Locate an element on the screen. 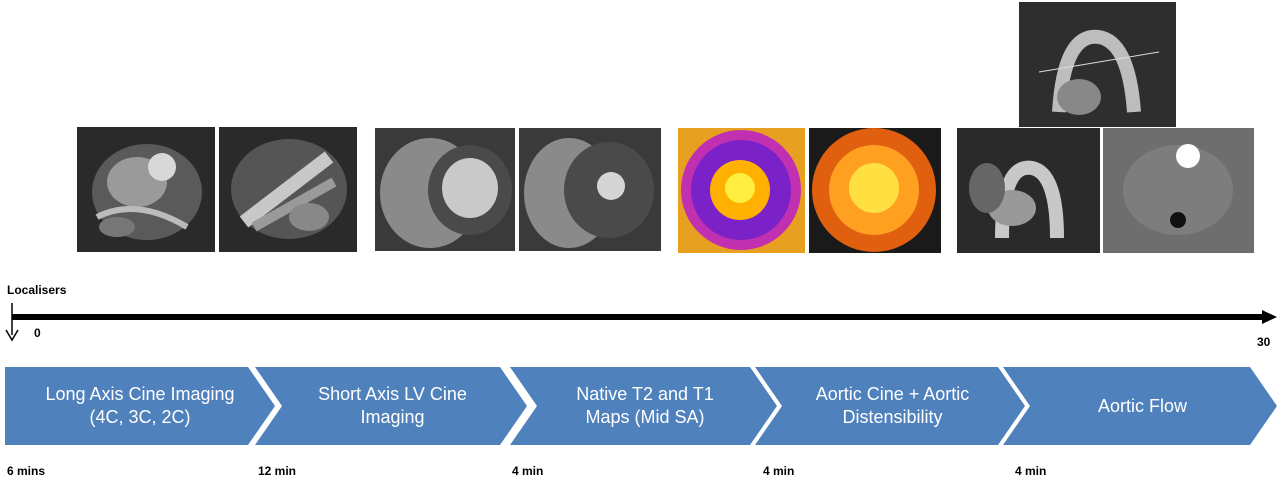  timeline-start-value: 0 is located at coordinates (37, 333).